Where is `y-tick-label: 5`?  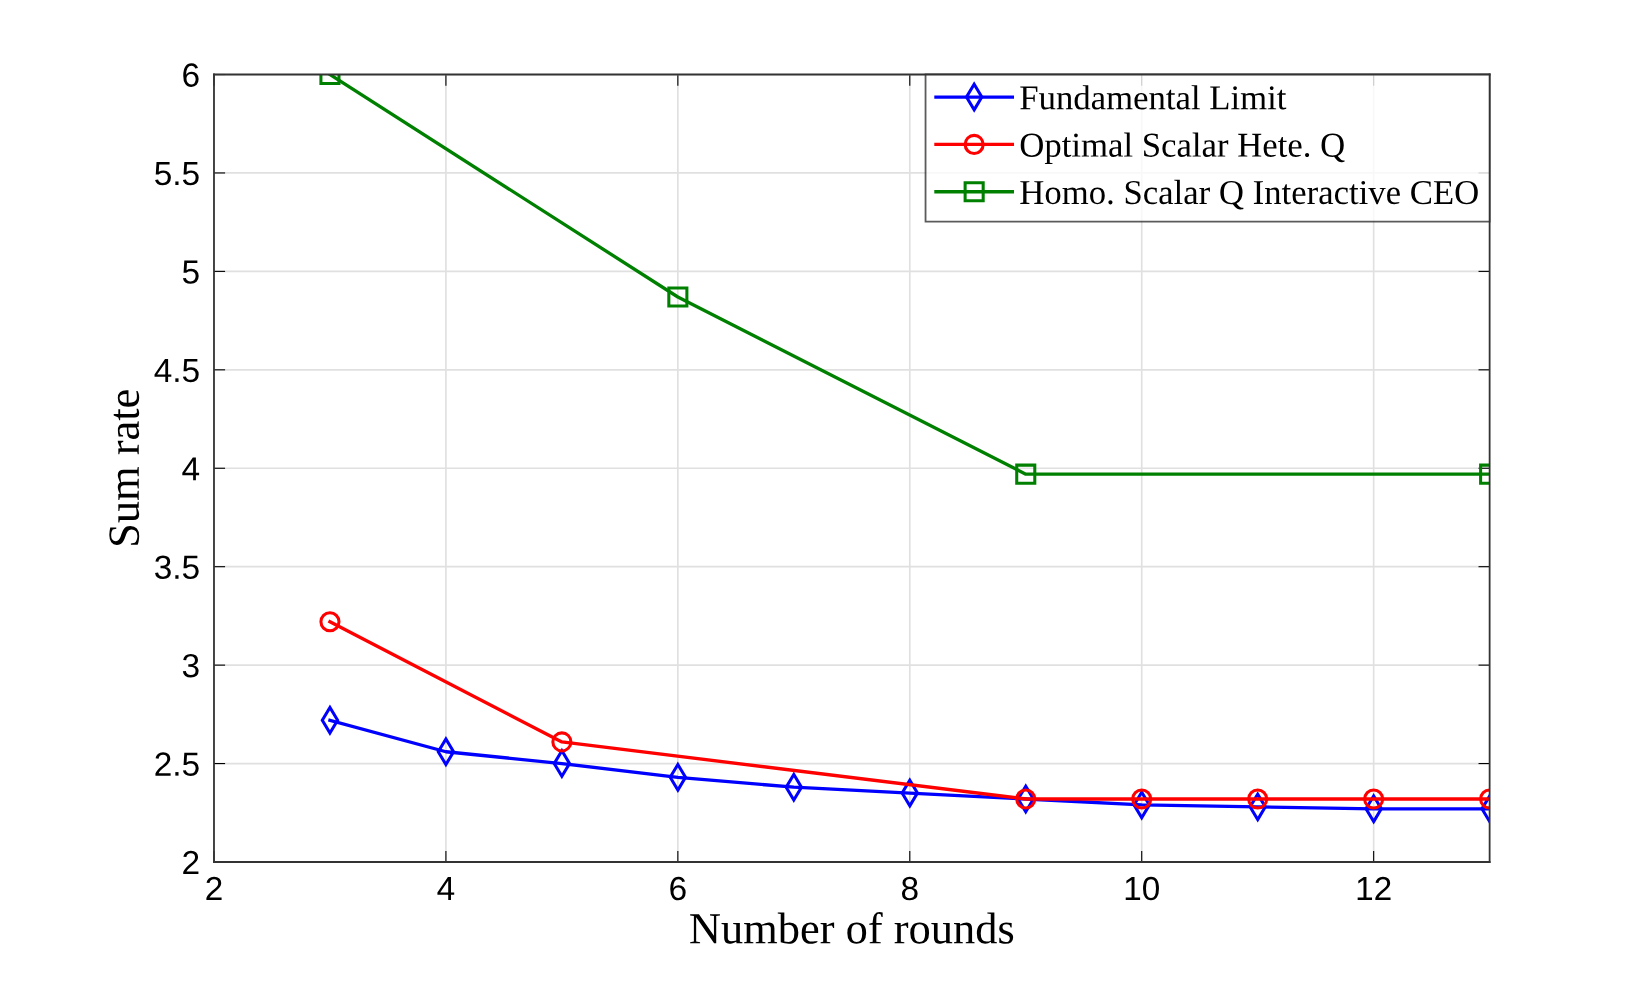 y-tick-label: 5 is located at coordinates (190, 272).